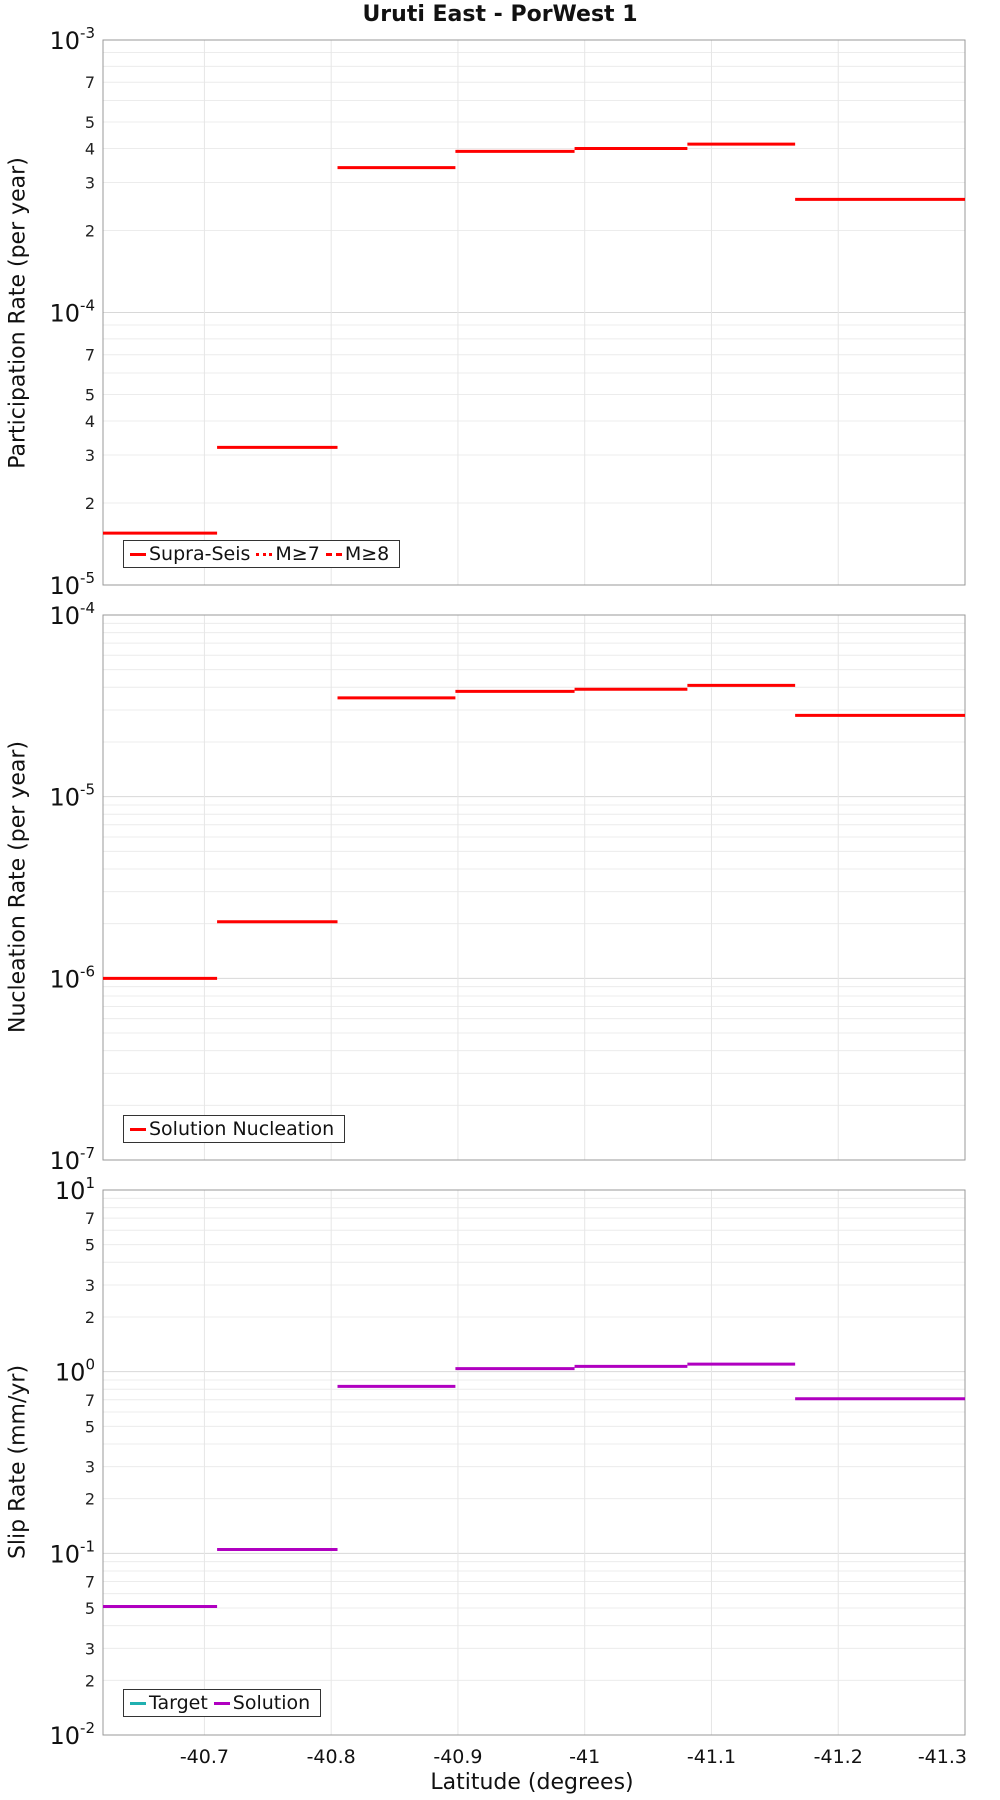 The width and height of the screenshot is (1000, 1800). Describe the element at coordinates (331, 1757) in the screenshot. I see `x-tick-label: -40.8` at that location.